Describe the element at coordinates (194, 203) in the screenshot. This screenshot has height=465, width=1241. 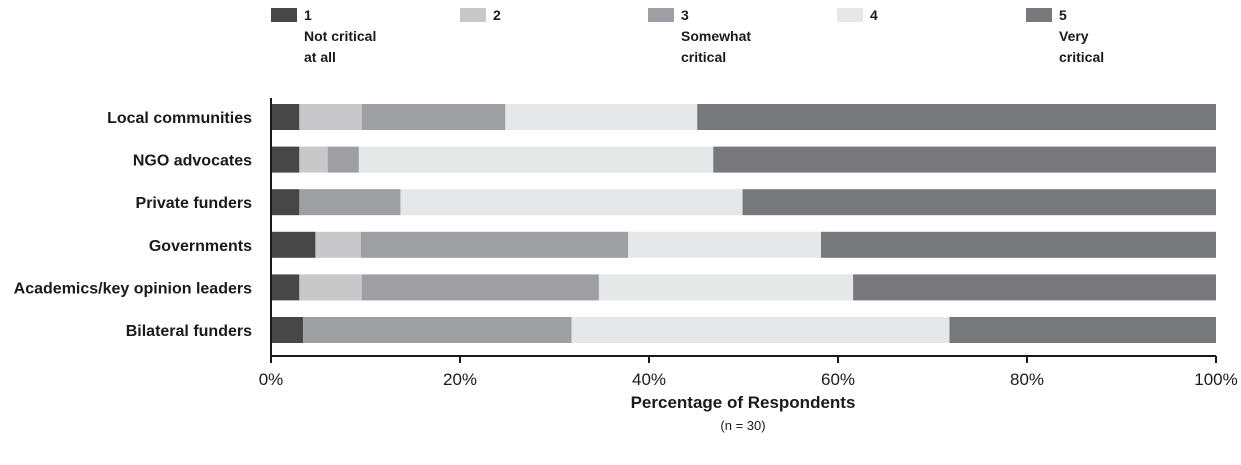
I see `category-label: Private funders` at that location.